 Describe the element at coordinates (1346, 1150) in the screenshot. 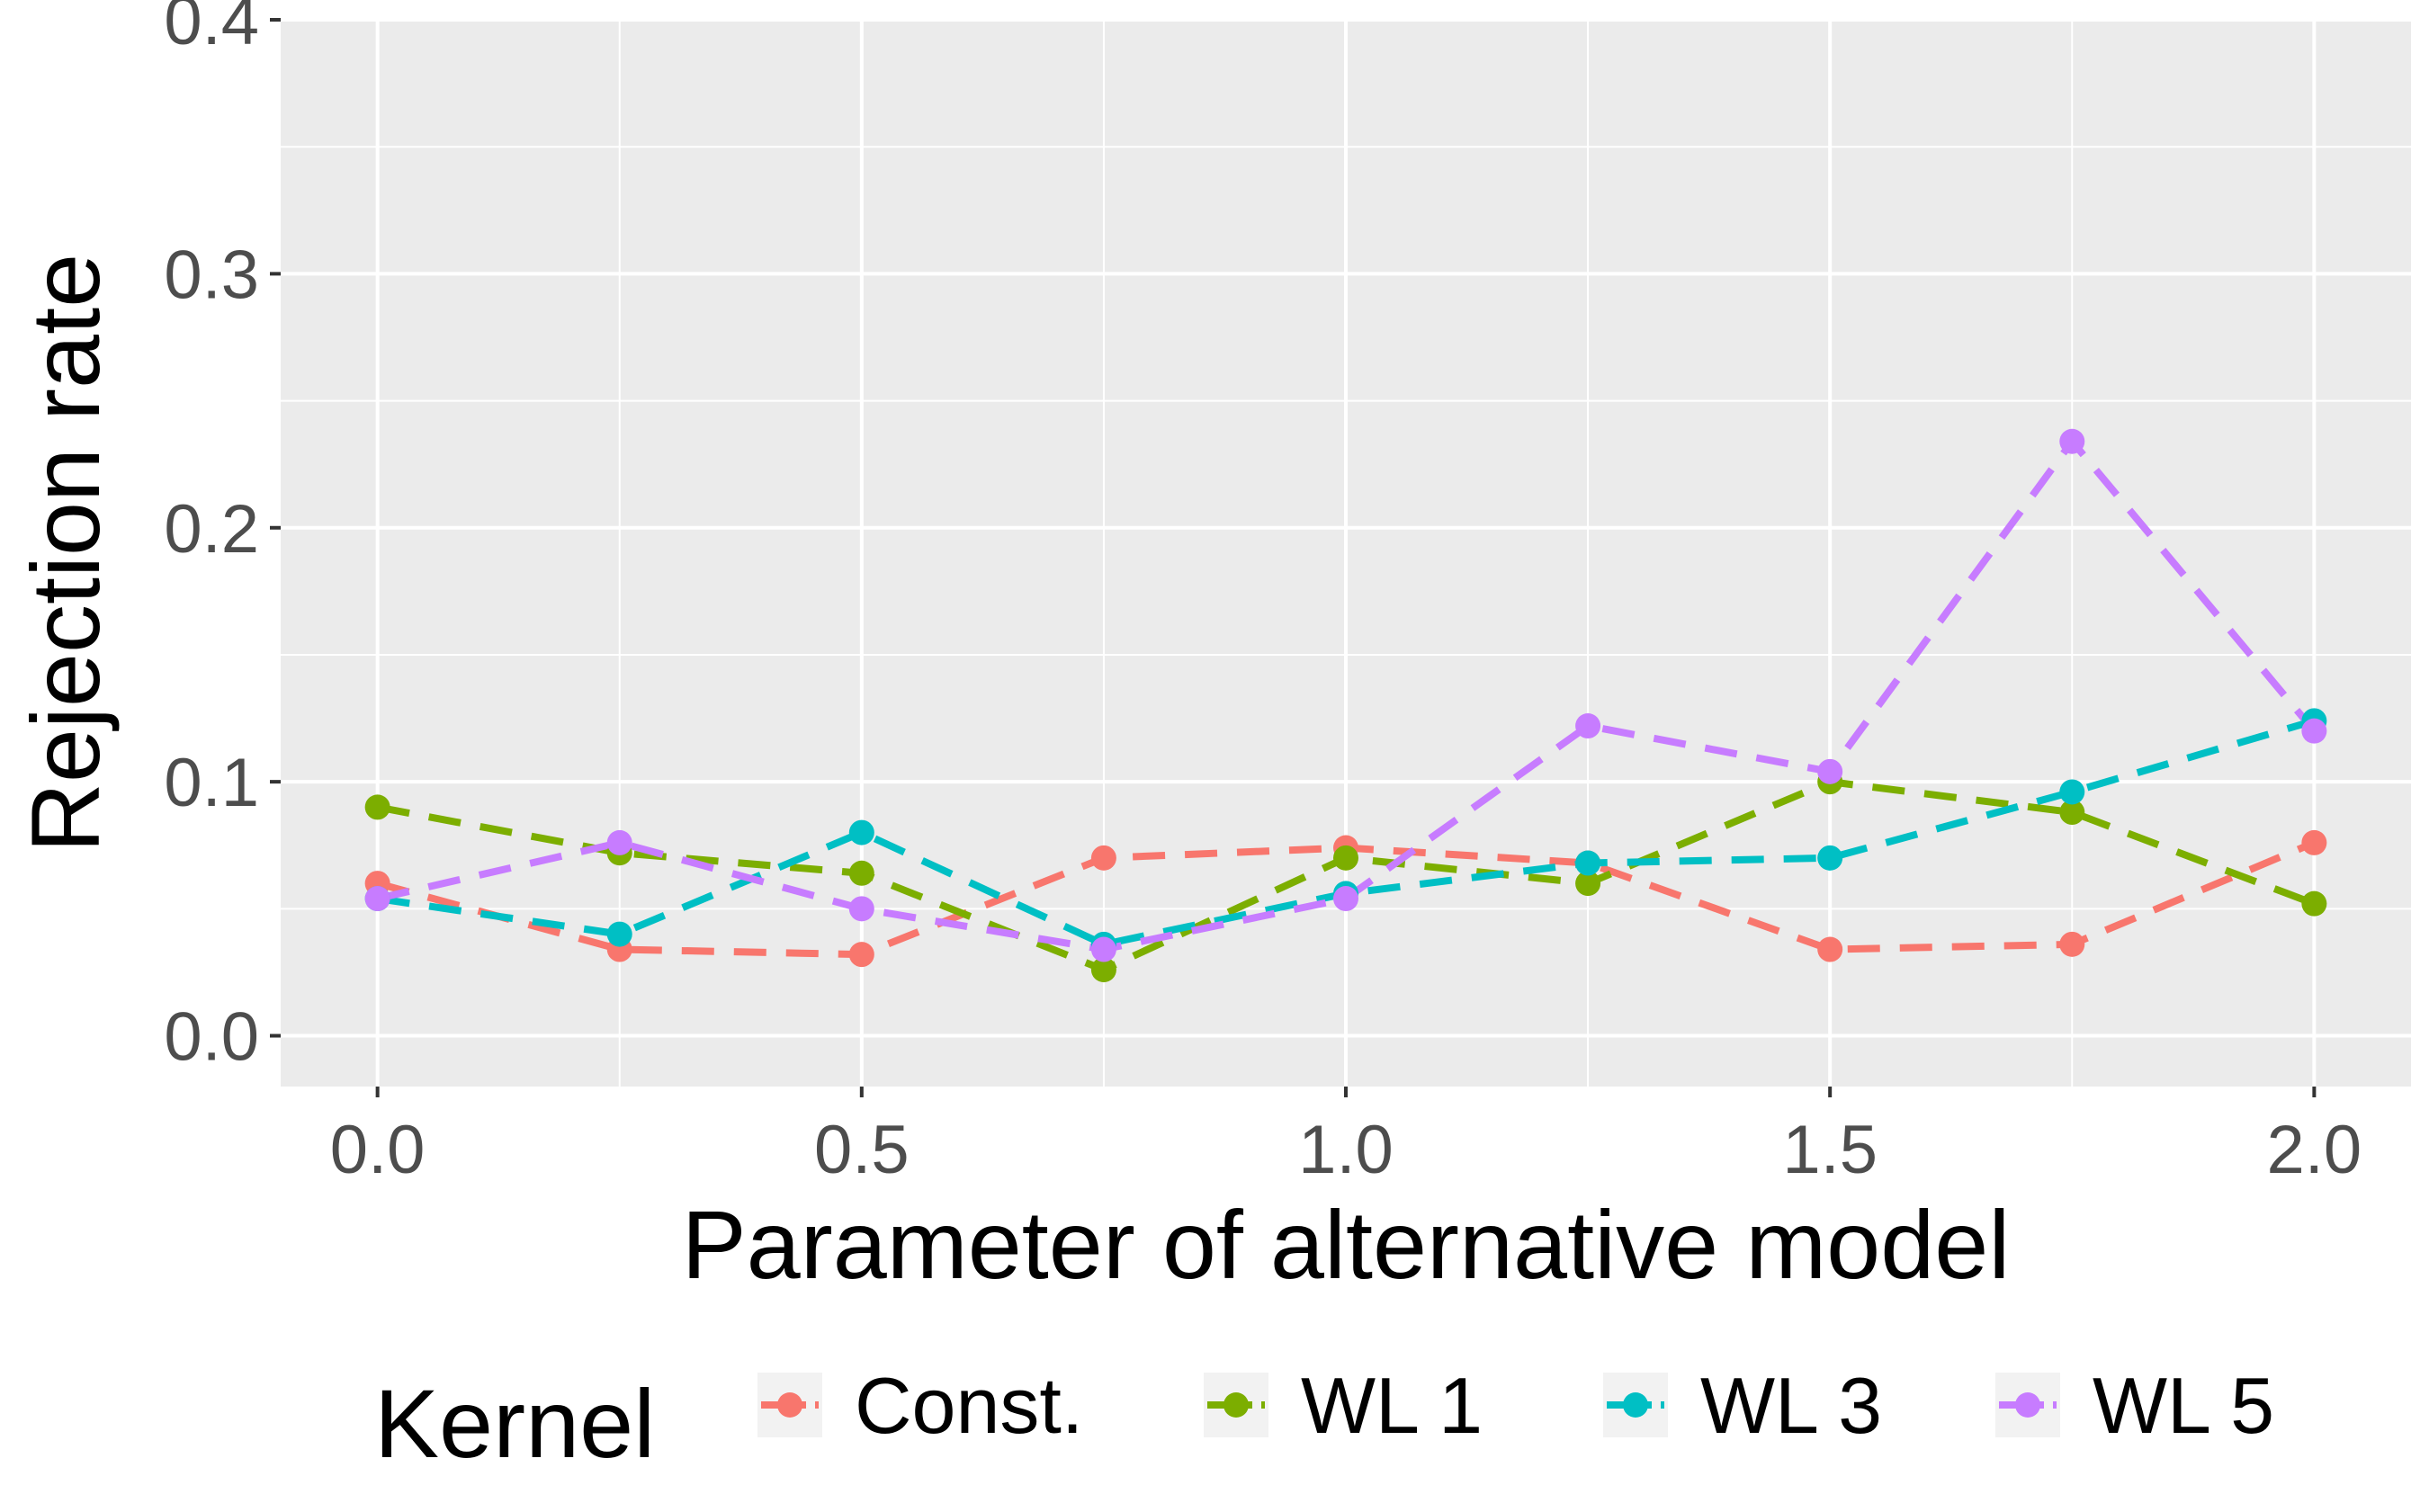

I see `x-tick-label: 1.0` at that location.